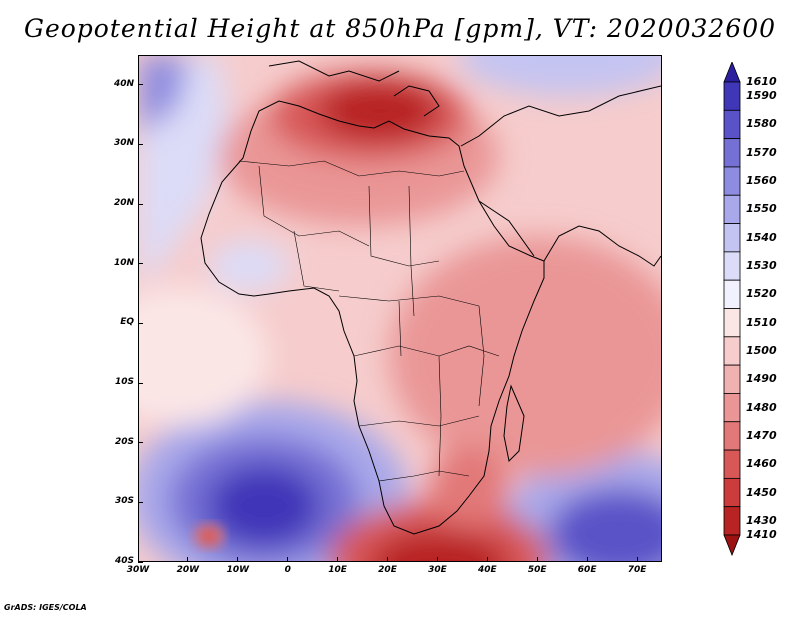 The width and height of the screenshot is (800, 618). I want to click on colorbar-label: 1610, so click(761, 81).